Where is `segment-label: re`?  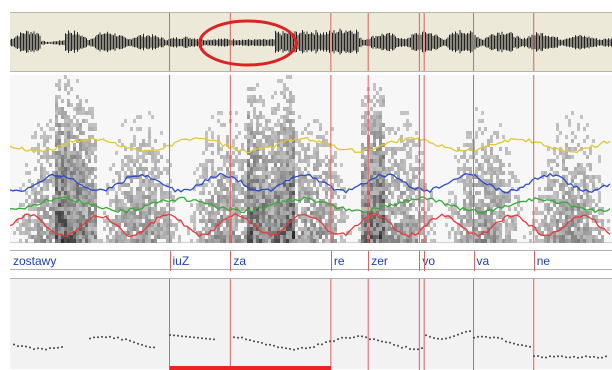
segment-label: re is located at coordinates (339, 261).